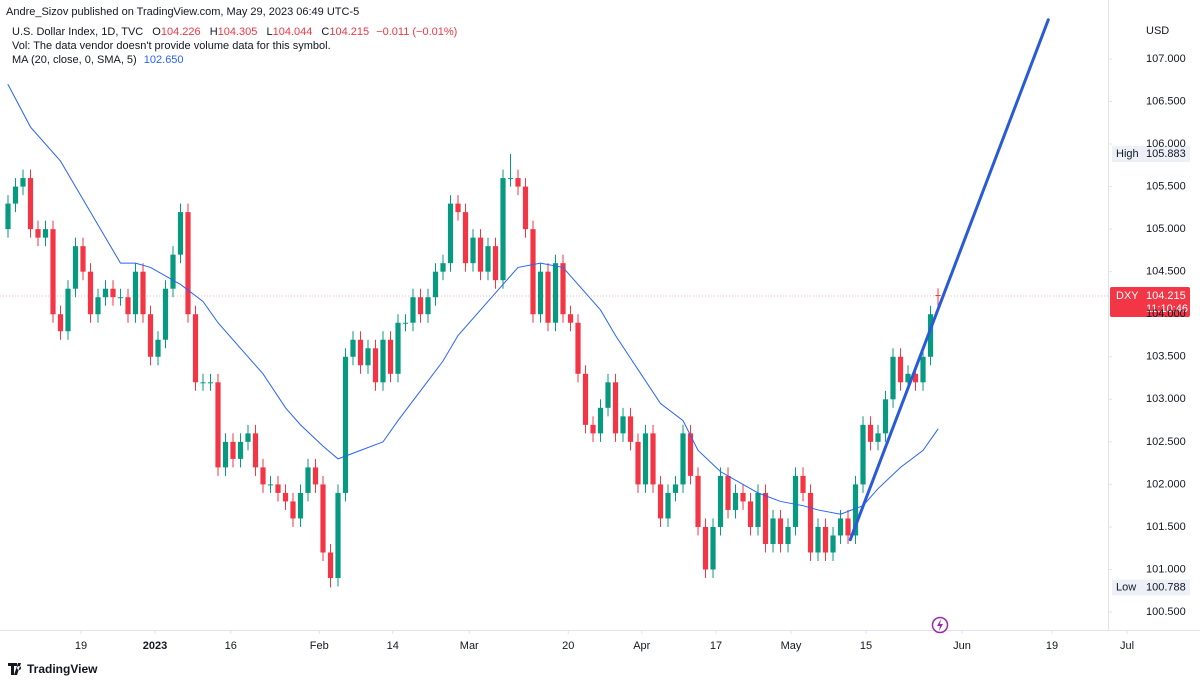 This screenshot has width=1200, height=683. I want to click on ma-legend: MA (20, close, 0, SMA, 5) 102.650, so click(98, 60).